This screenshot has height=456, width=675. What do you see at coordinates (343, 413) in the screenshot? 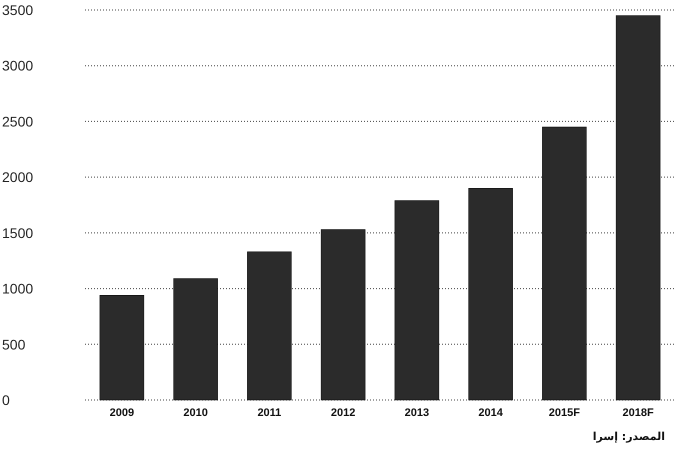
I see `x-tick-label: 2012` at bounding box center [343, 413].